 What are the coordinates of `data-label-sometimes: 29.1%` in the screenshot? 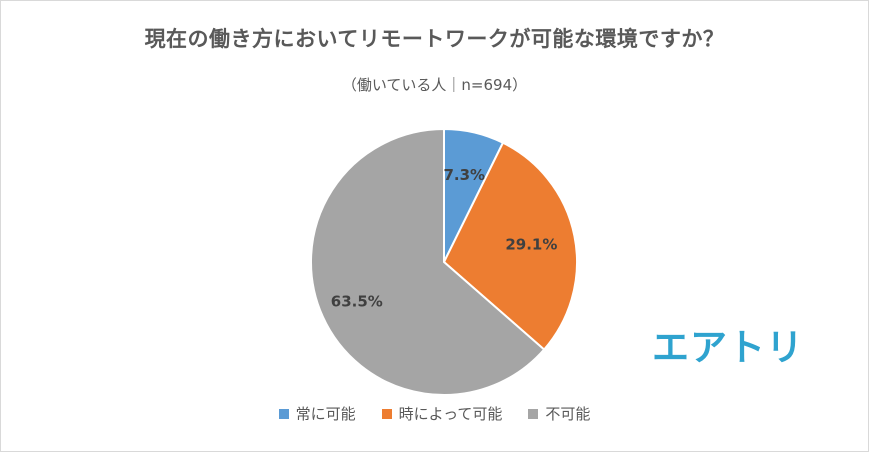 It's located at (531, 245).